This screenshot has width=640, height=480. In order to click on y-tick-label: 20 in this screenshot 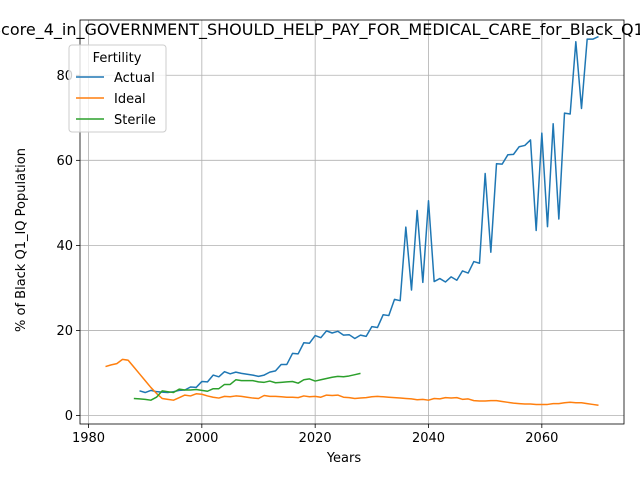, I will do `click(64, 331)`.